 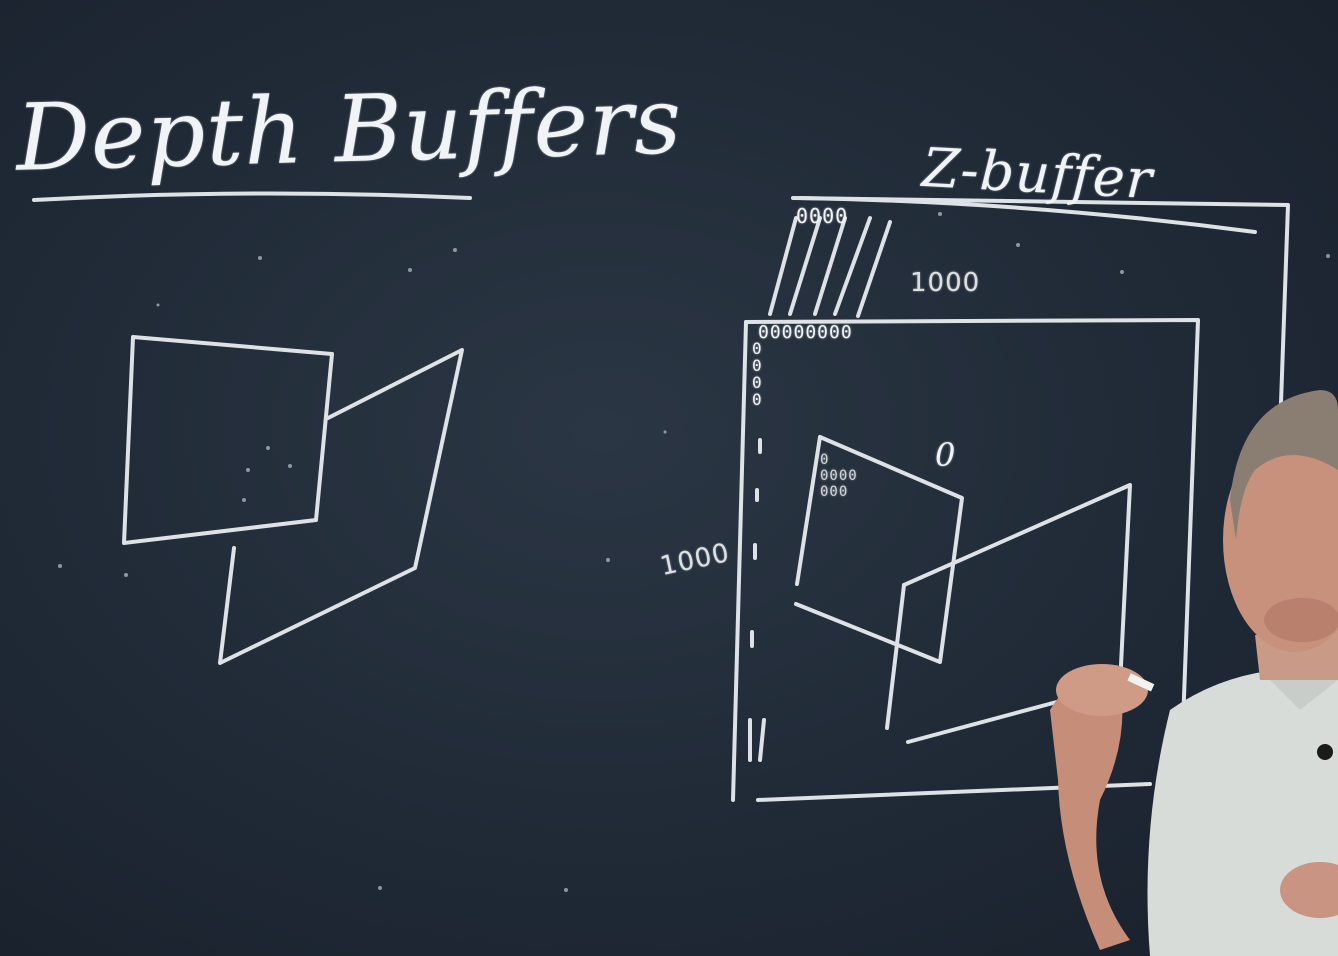 What do you see at coordinates (1141, 682) in the screenshot?
I see `chalk-stick` at bounding box center [1141, 682].